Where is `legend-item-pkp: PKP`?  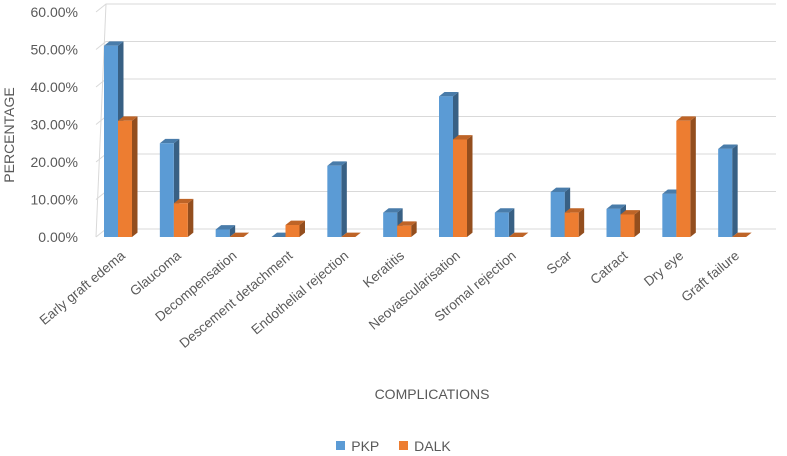 legend-item-pkp: PKP is located at coordinates (357, 446).